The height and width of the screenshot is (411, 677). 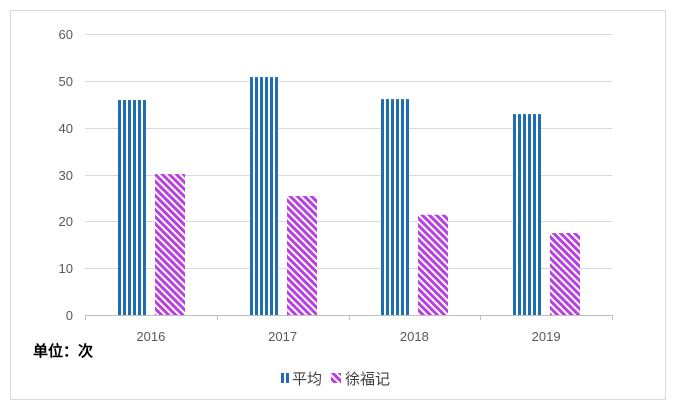 I want to click on legend: 平均 徐福记, so click(x=335, y=379).